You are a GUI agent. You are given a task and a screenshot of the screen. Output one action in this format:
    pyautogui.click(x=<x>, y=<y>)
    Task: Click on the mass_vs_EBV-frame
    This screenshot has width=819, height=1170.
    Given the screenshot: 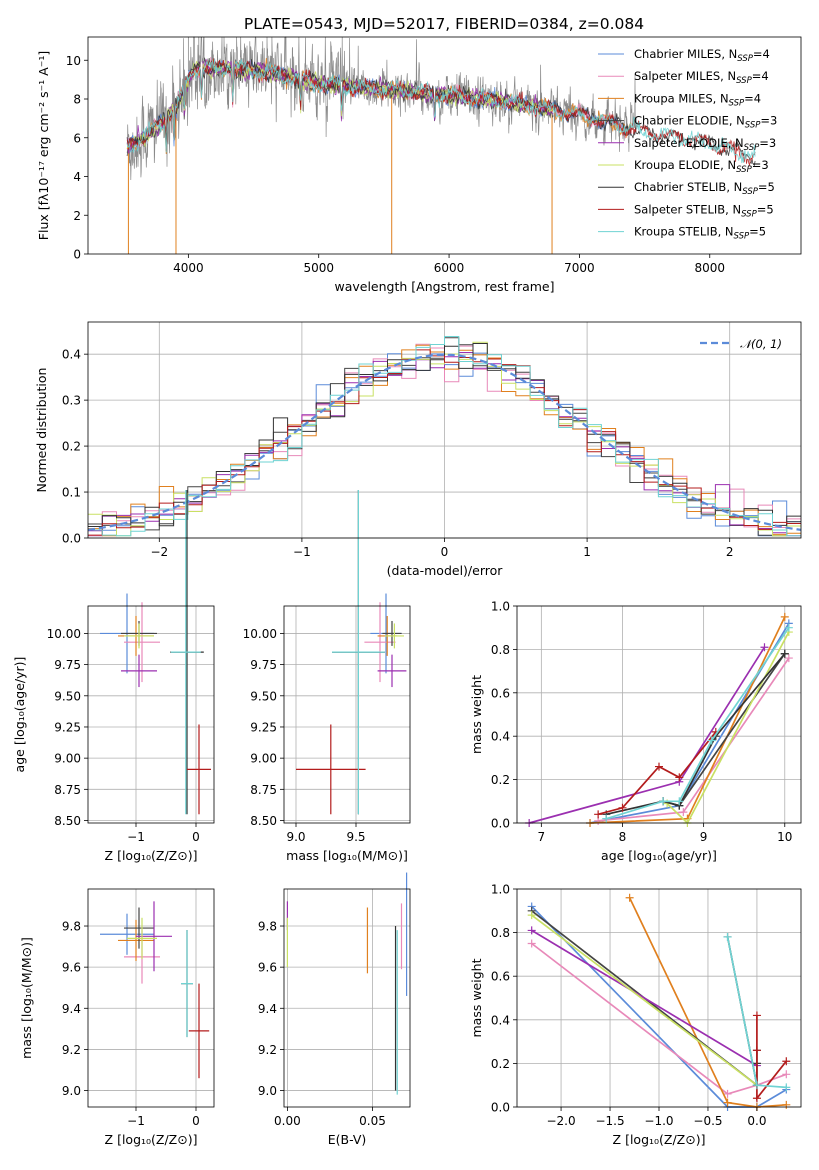 What is the action you would take?
    pyautogui.click(x=347, y=998)
    